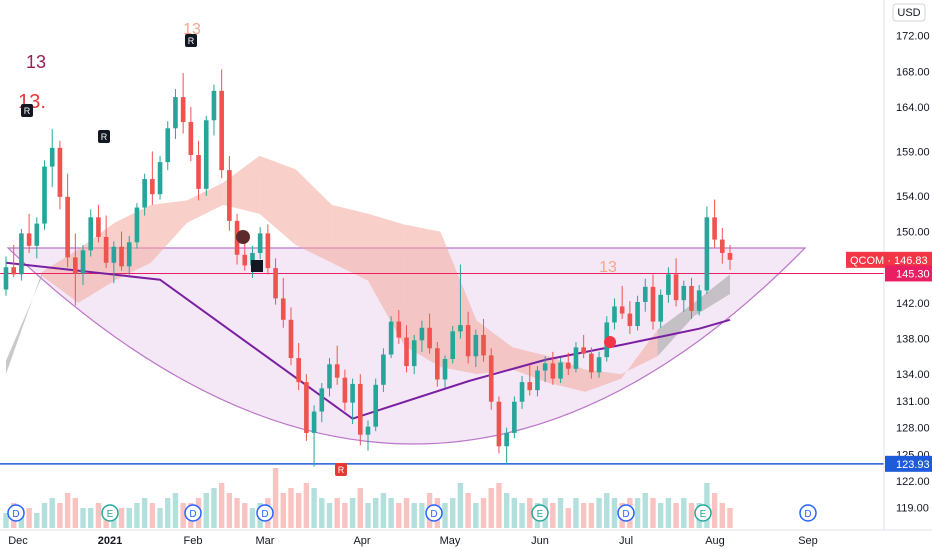  What do you see at coordinates (913, 233) in the screenshot?
I see `y-tick-label: 150.00` at bounding box center [913, 233].